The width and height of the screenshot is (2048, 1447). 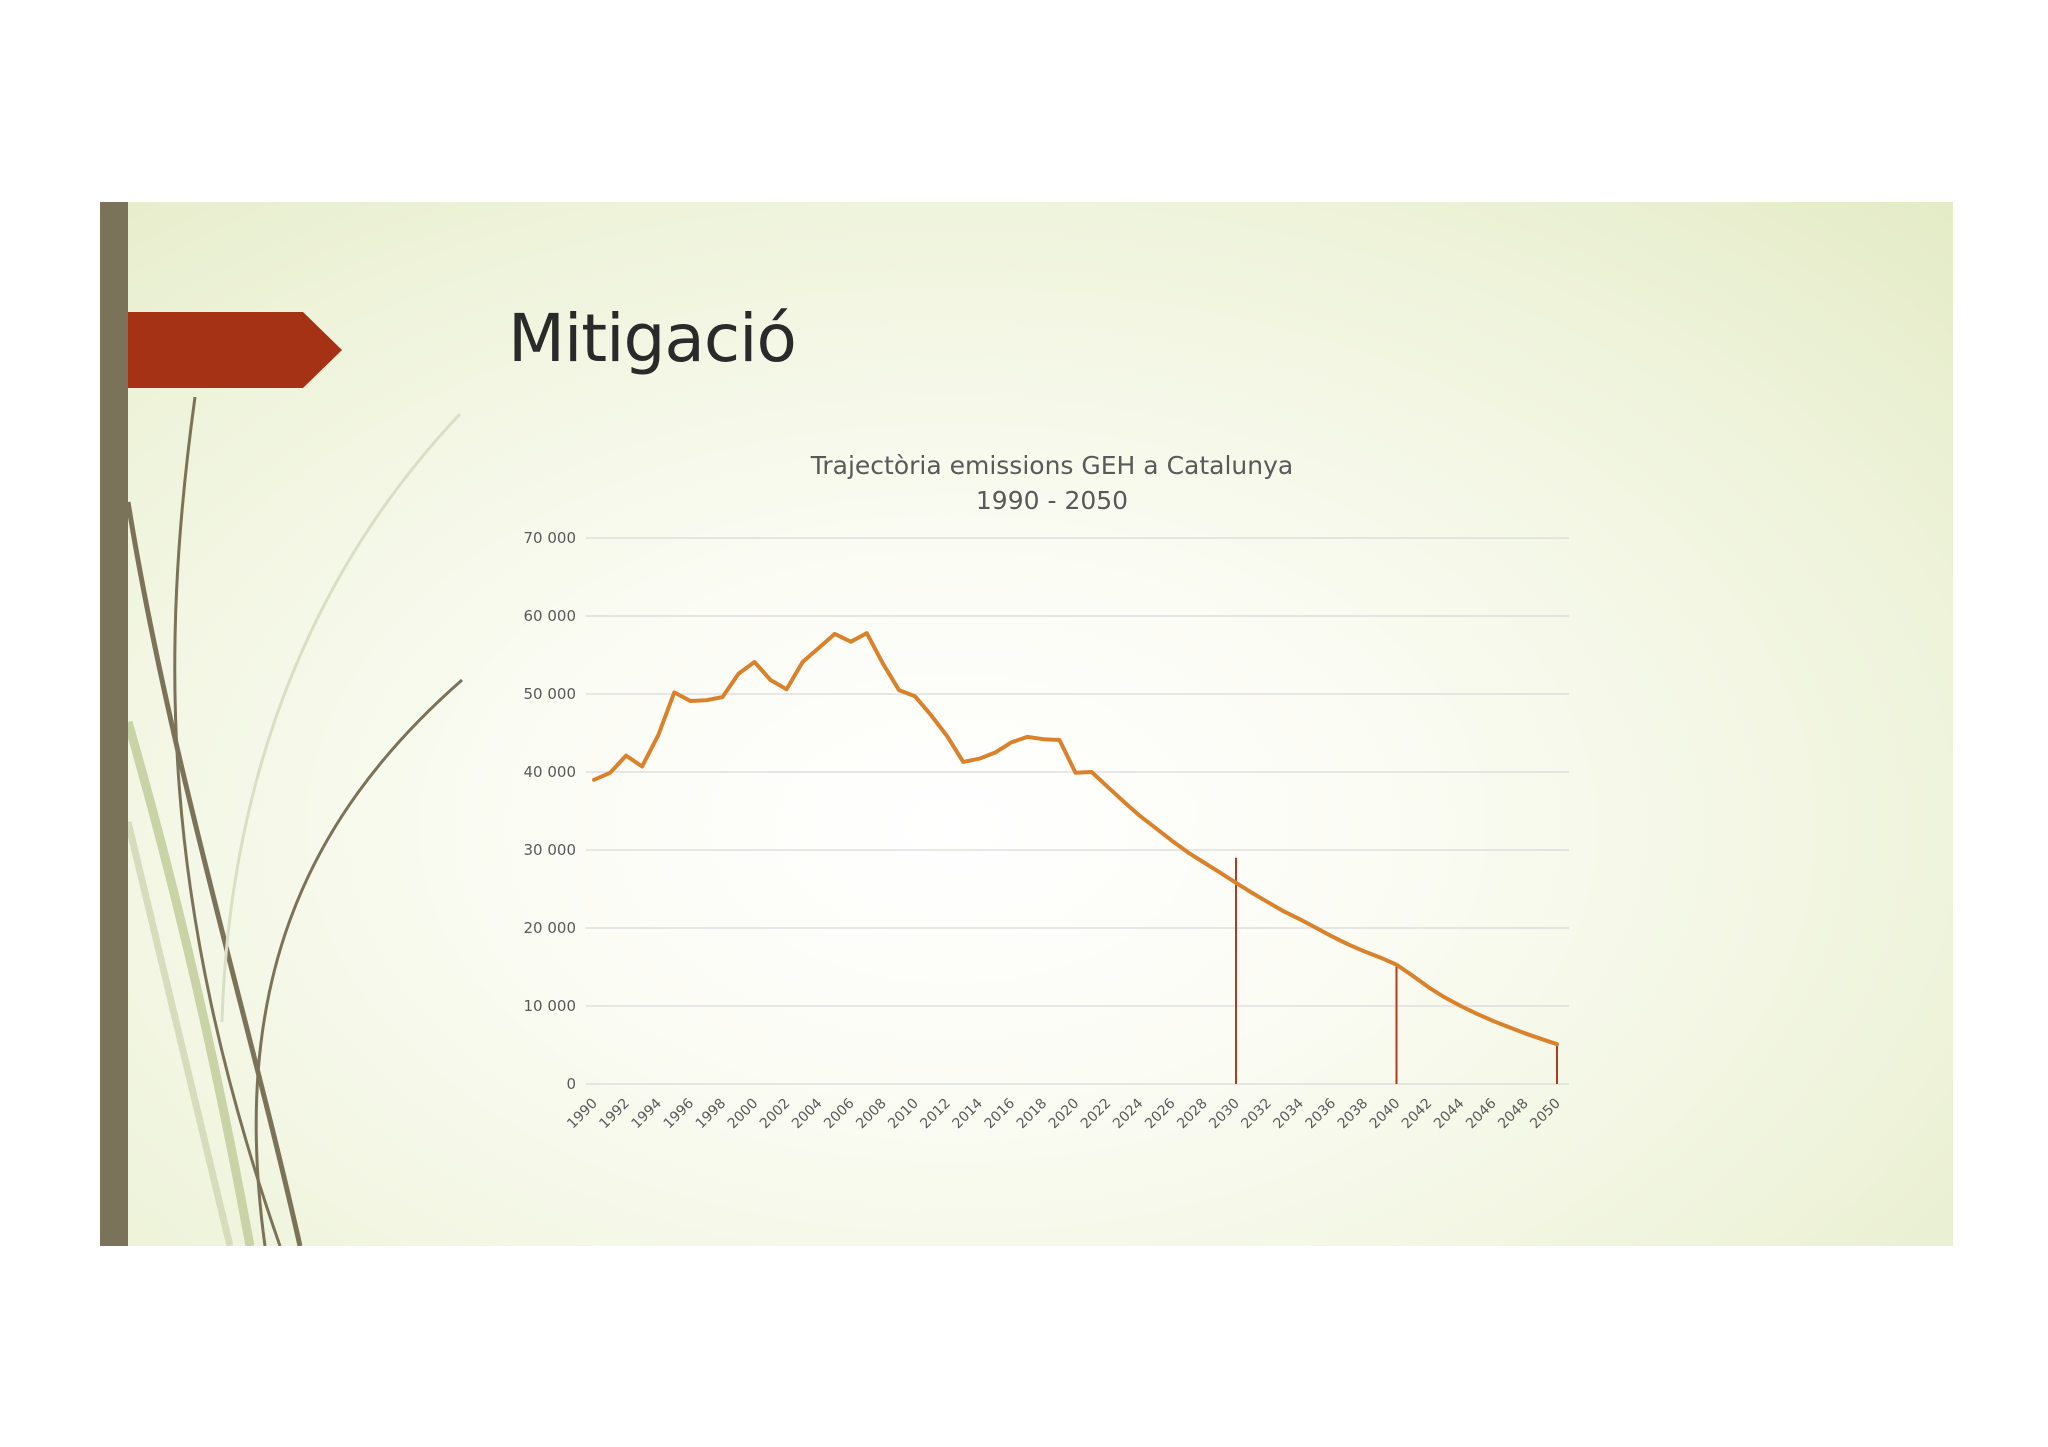 I want to click on left-accent-bar, so click(x=114, y=724).